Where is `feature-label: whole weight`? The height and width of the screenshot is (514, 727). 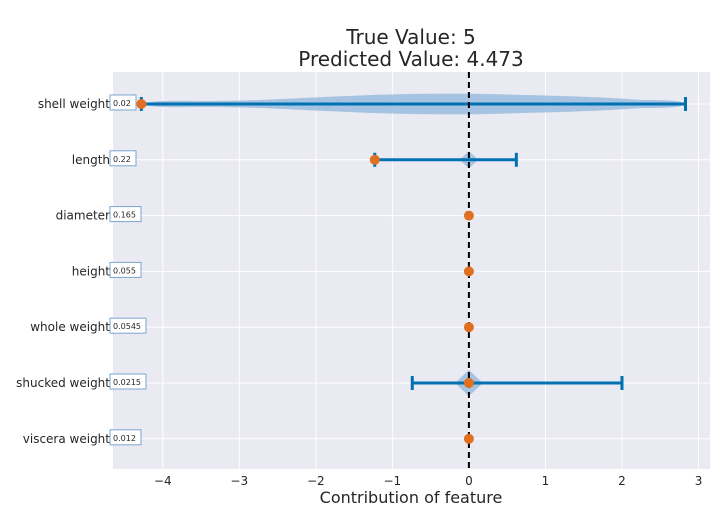 feature-label: whole weight is located at coordinates (70, 327).